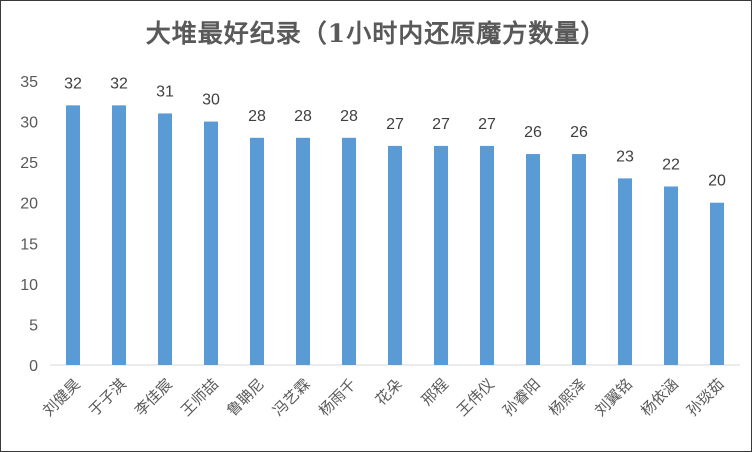 Image resolution: width=752 pixels, height=452 pixels. I want to click on y-tick-label: 15, so click(29, 244).